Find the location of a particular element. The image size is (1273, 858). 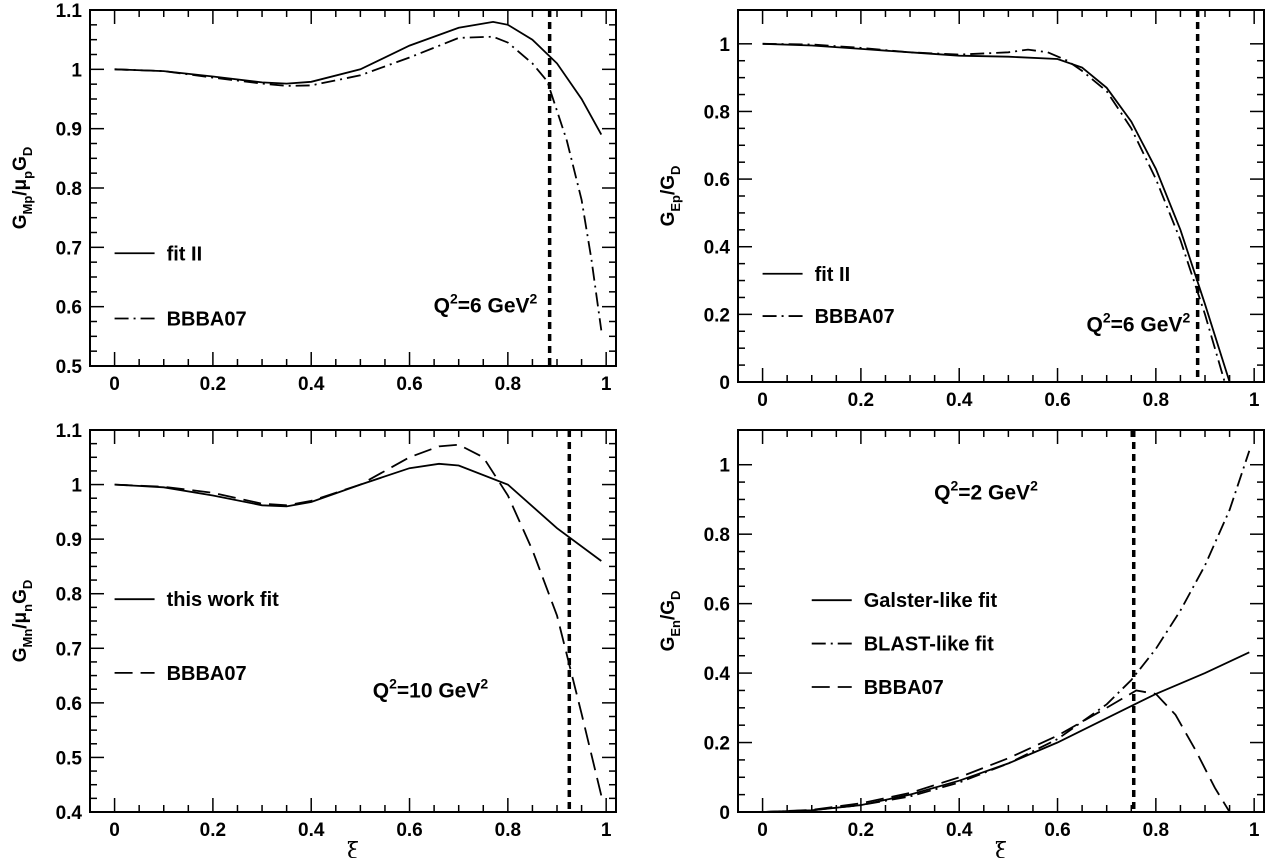

panel-gmn-ylabel: GMn​/μn​GD​ is located at coordinates (22, 621).